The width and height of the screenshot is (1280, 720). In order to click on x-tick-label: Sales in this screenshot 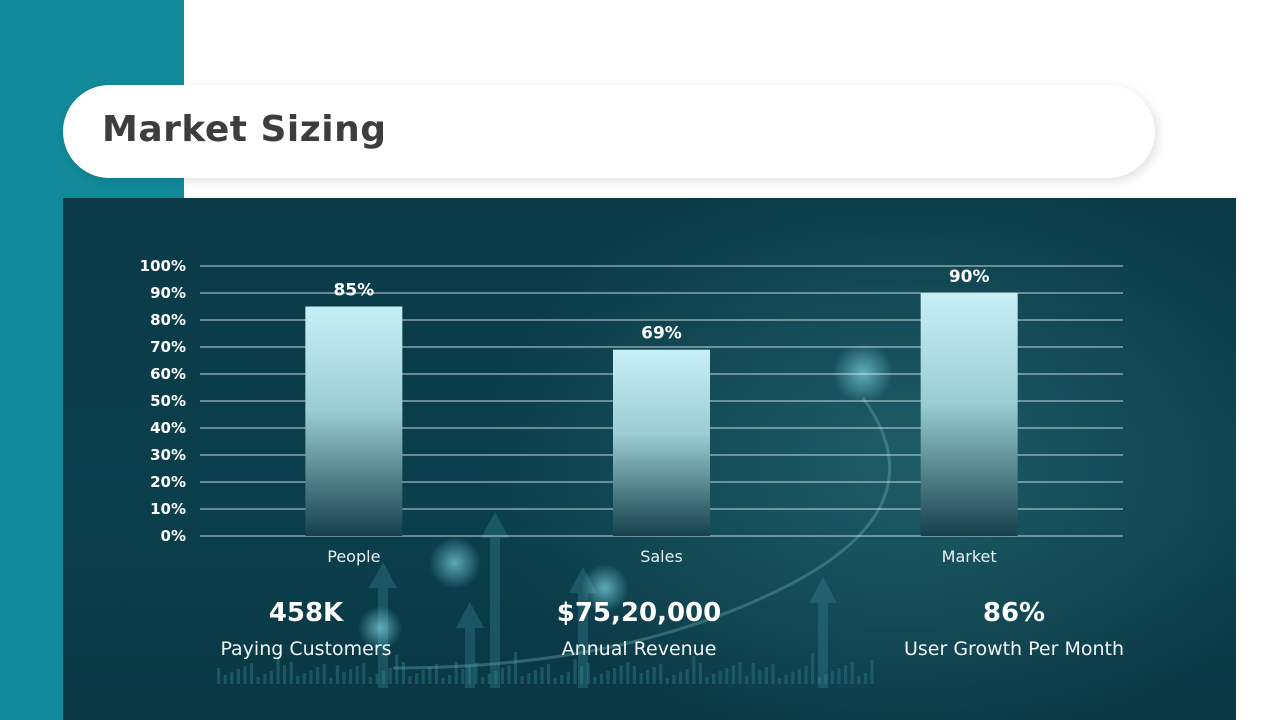, I will do `click(661, 556)`.